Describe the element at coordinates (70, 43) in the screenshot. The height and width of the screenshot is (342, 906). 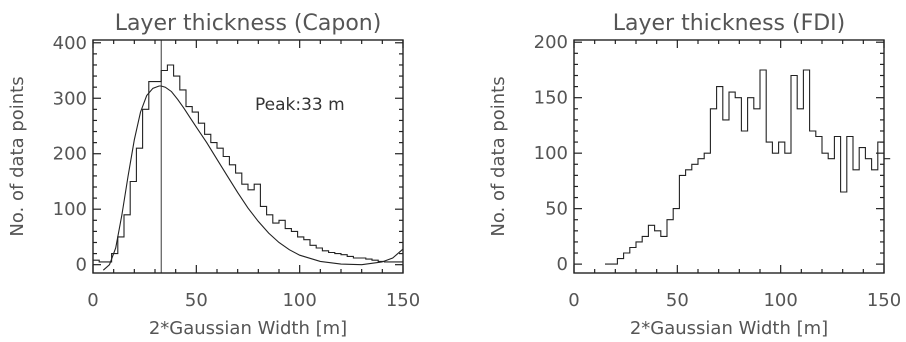
I see `y-tick-label: 400` at that location.